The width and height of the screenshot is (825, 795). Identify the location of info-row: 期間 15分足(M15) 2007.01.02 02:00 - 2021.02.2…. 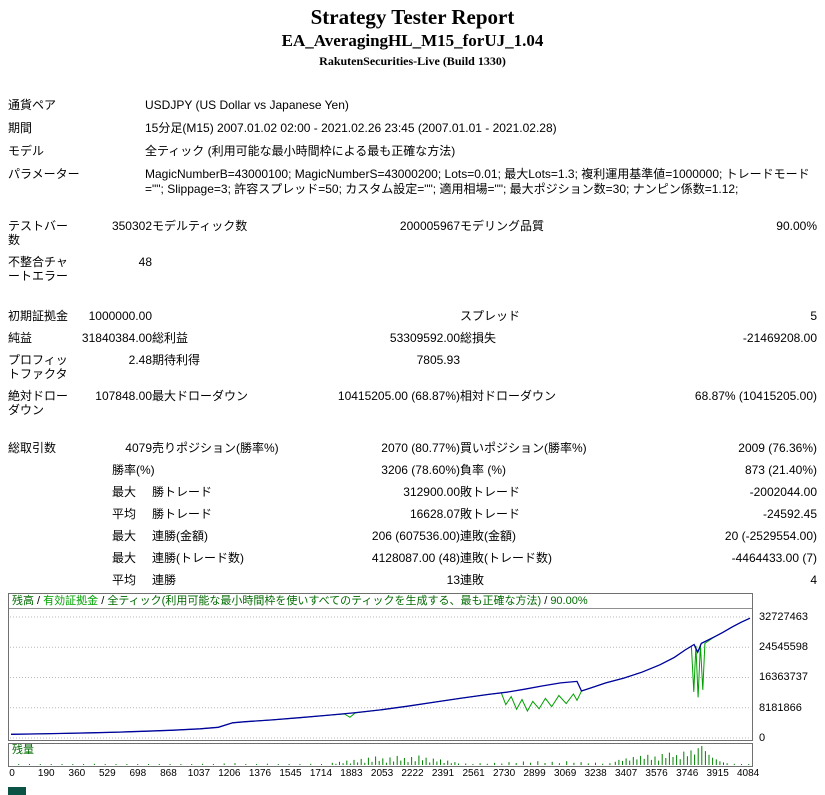
(412, 128).